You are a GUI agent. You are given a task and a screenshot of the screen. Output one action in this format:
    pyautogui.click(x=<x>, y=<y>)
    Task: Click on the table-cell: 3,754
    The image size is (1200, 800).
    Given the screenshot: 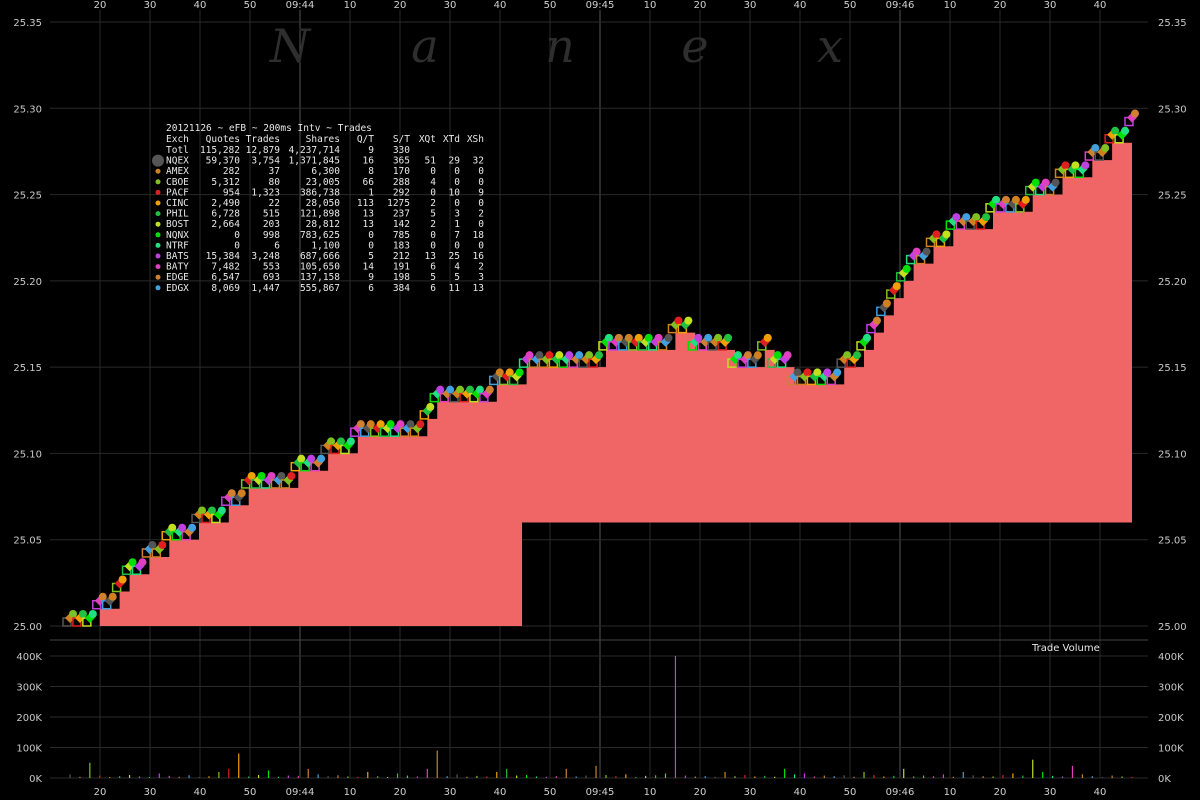 What is the action you would take?
    pyautogui.click(x=265, y=161)
    